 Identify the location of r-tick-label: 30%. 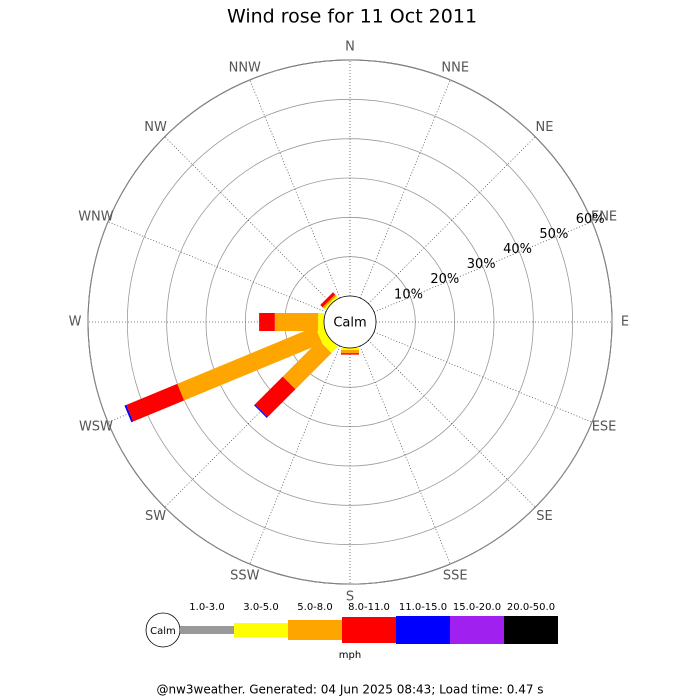
(481, 264).